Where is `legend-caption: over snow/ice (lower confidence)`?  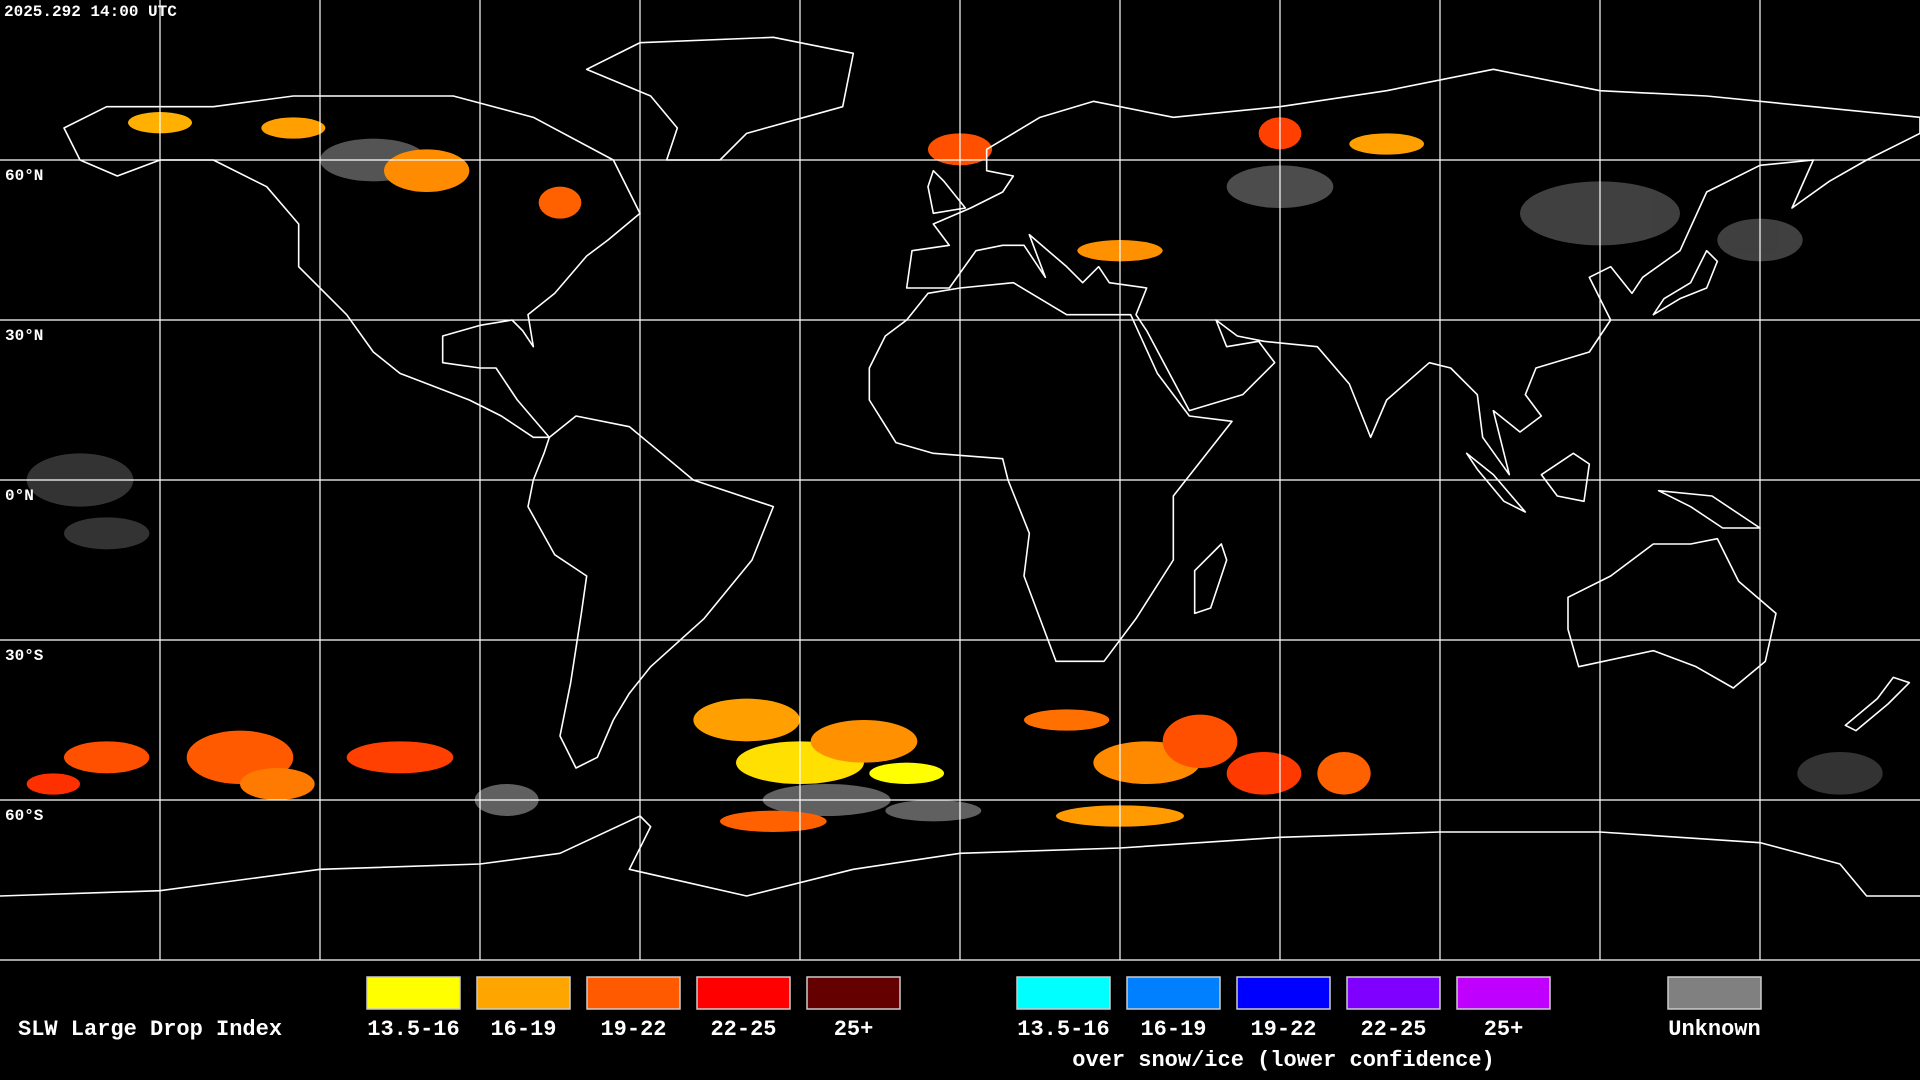
legend-caption: over snow/ice (lower confidence) is located at coordinates (1283, 1060).